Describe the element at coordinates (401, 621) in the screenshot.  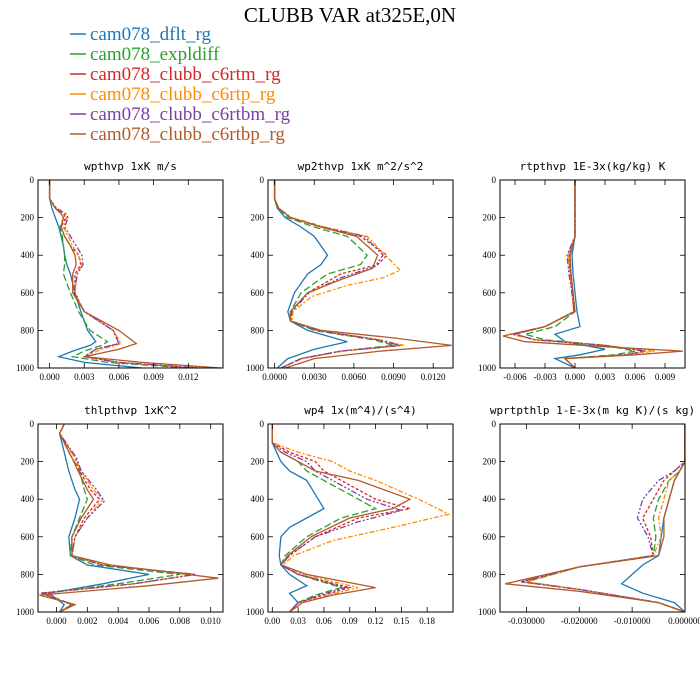
I see `x-tick-label: 0.15` at that location.